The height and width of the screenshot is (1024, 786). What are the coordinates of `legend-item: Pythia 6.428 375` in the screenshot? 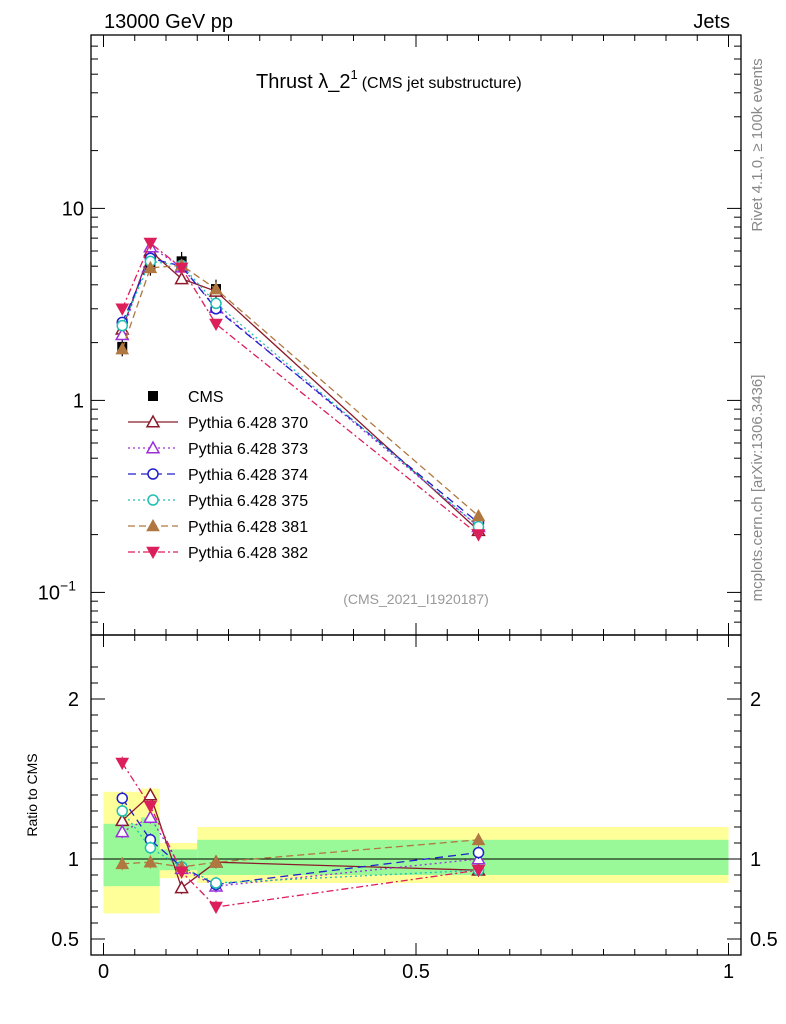 It's located at (218, 501).